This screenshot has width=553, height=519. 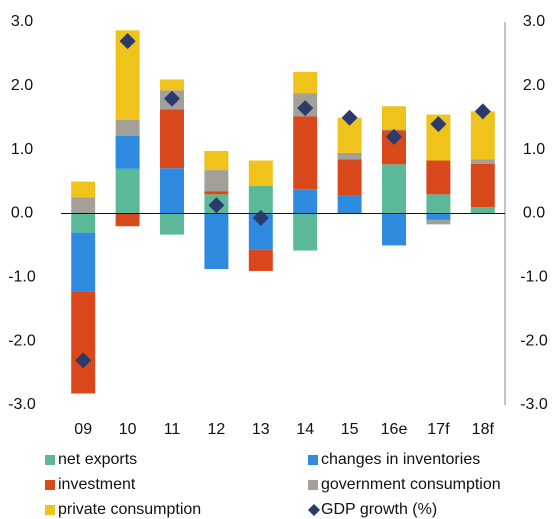 I want to click on y2-tick-label: 2.0, so click(x=534, y=85).